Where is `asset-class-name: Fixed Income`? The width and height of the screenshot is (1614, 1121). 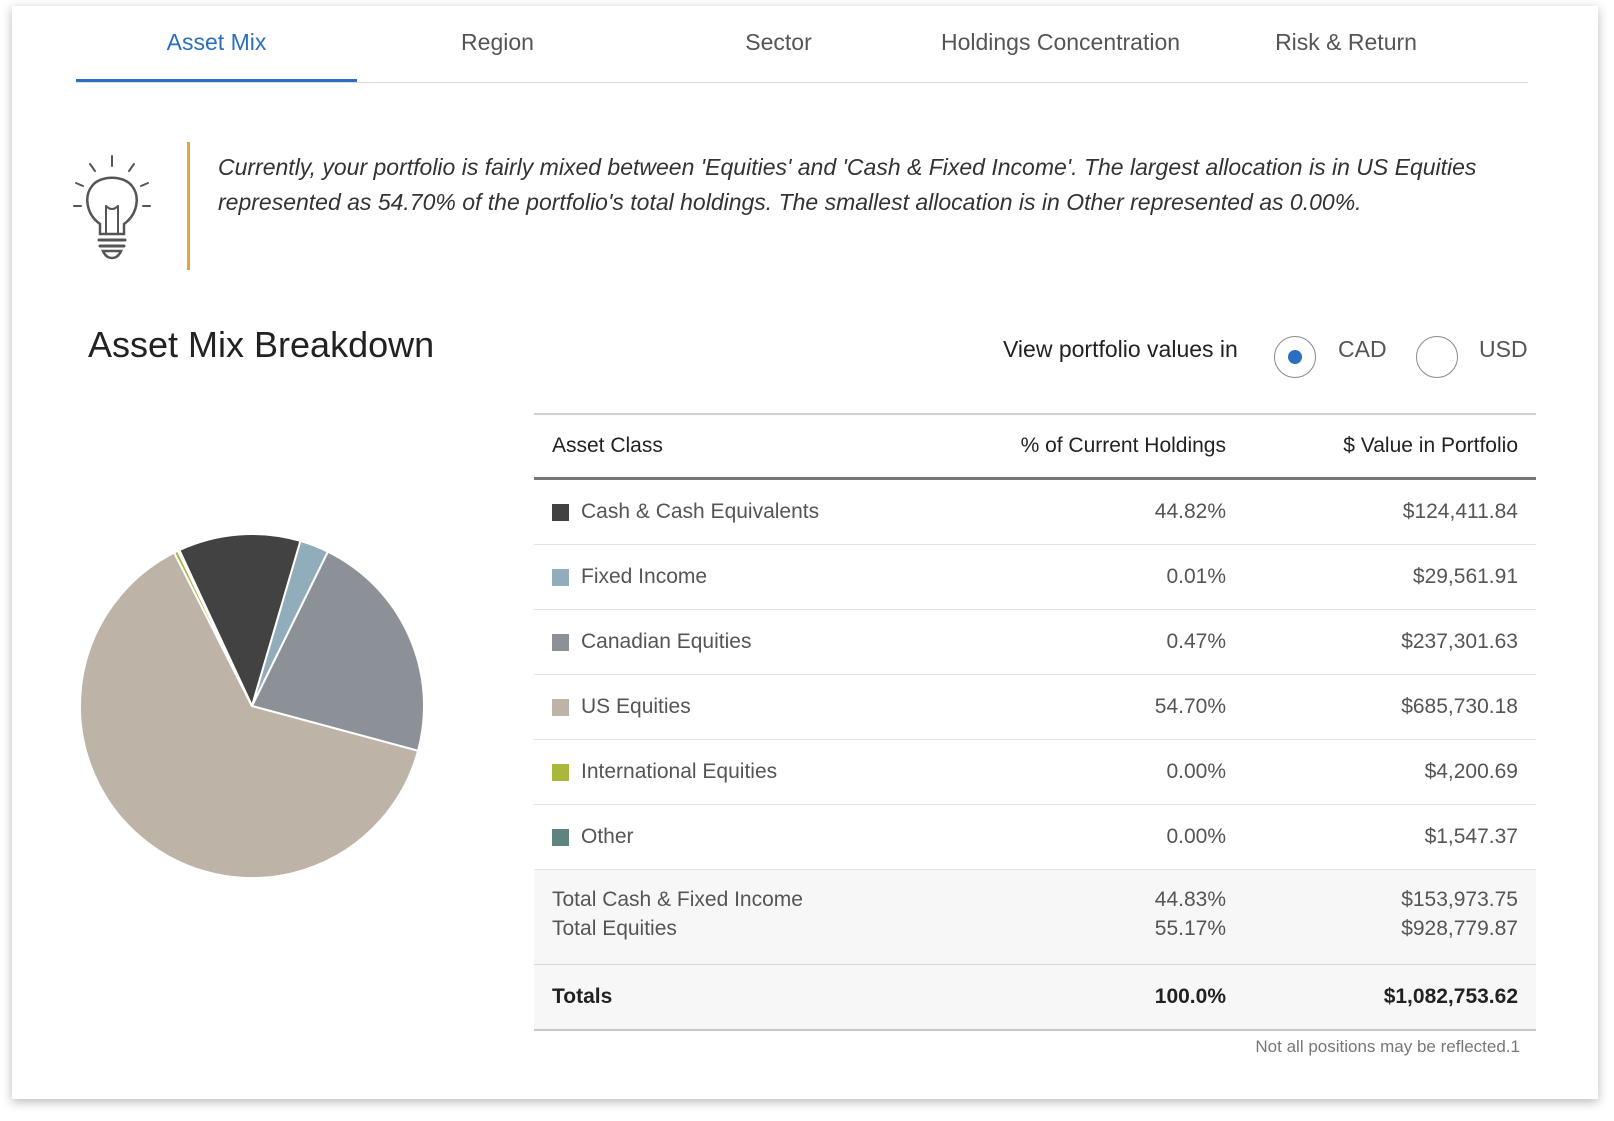 asset-class-name: Fixed Income is located at coordinates (644, 576).